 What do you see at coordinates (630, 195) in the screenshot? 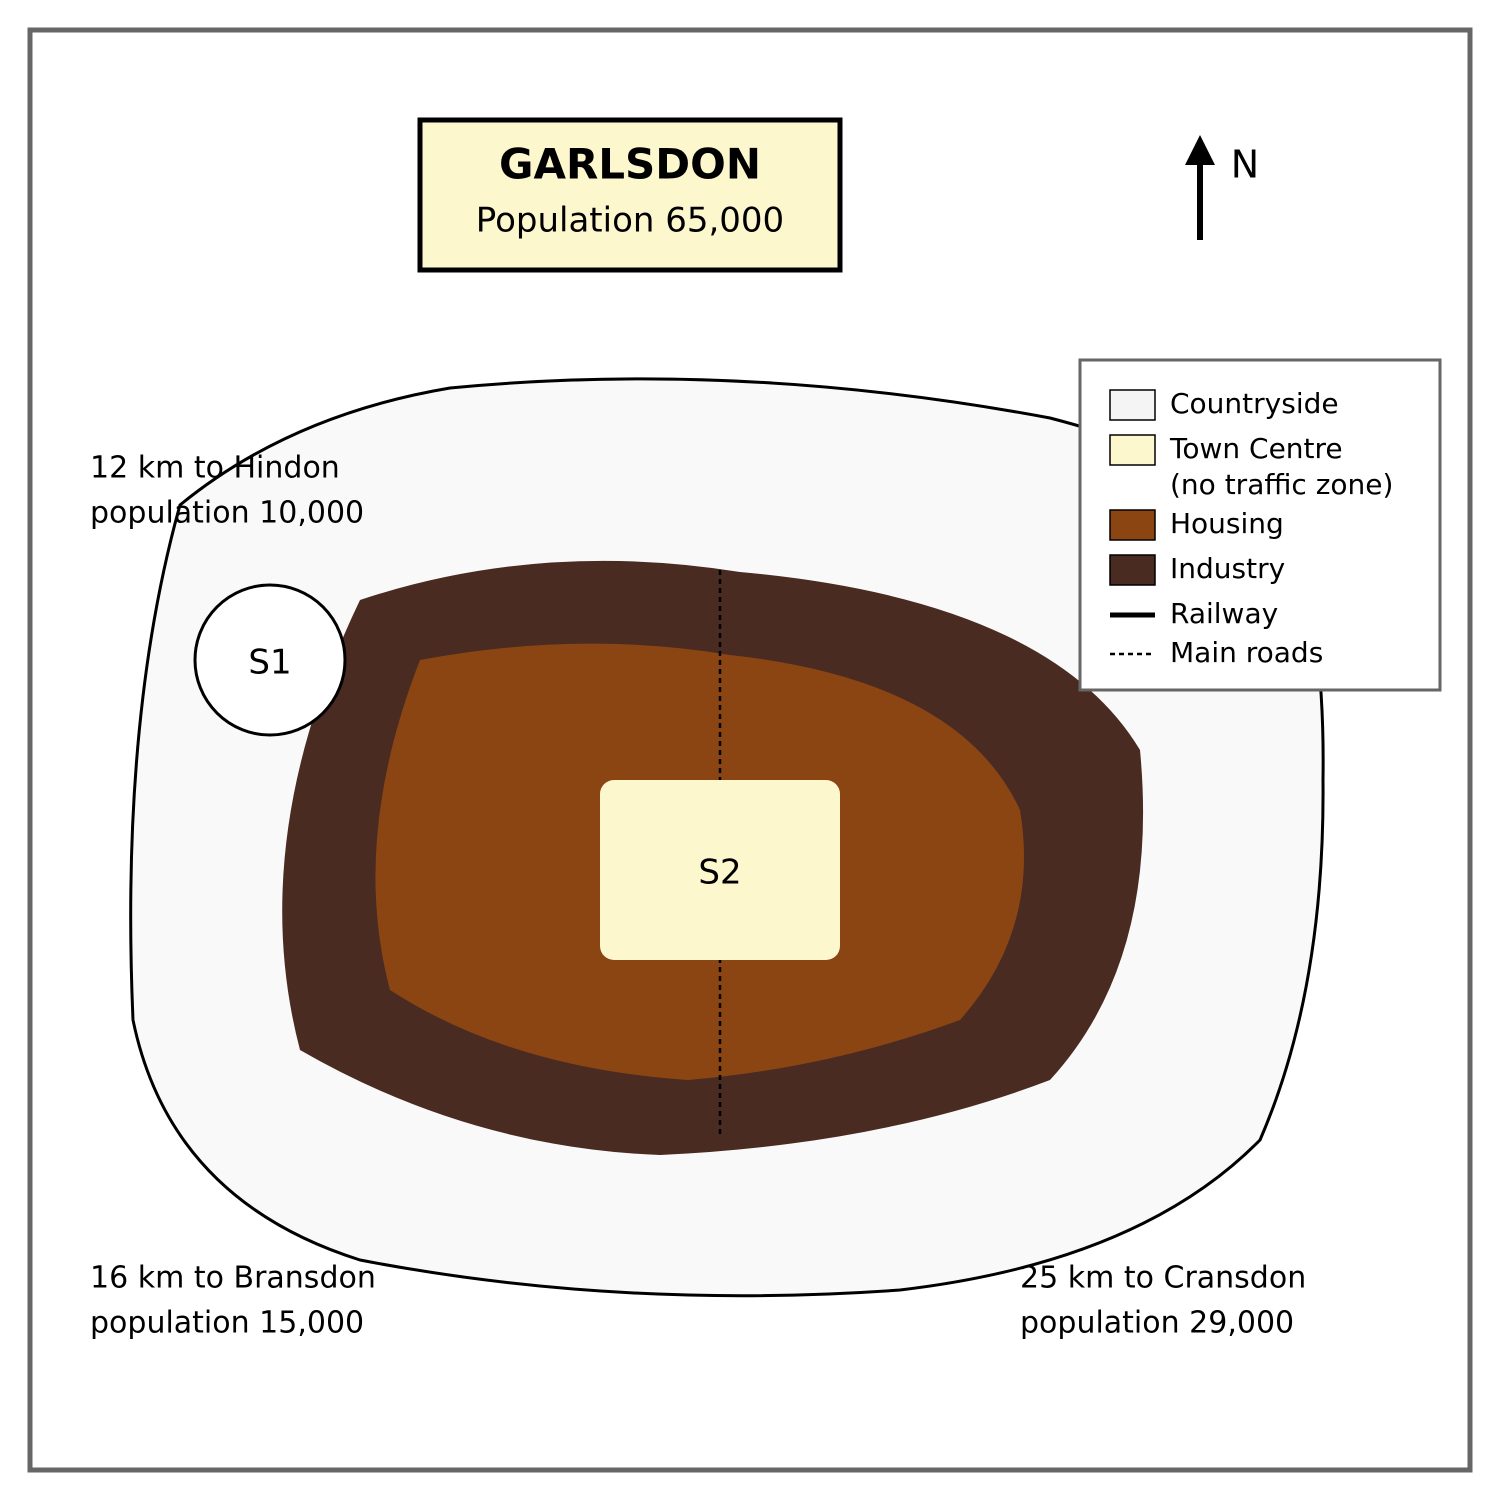
I see `title-box` at bounding box center [630, 195].